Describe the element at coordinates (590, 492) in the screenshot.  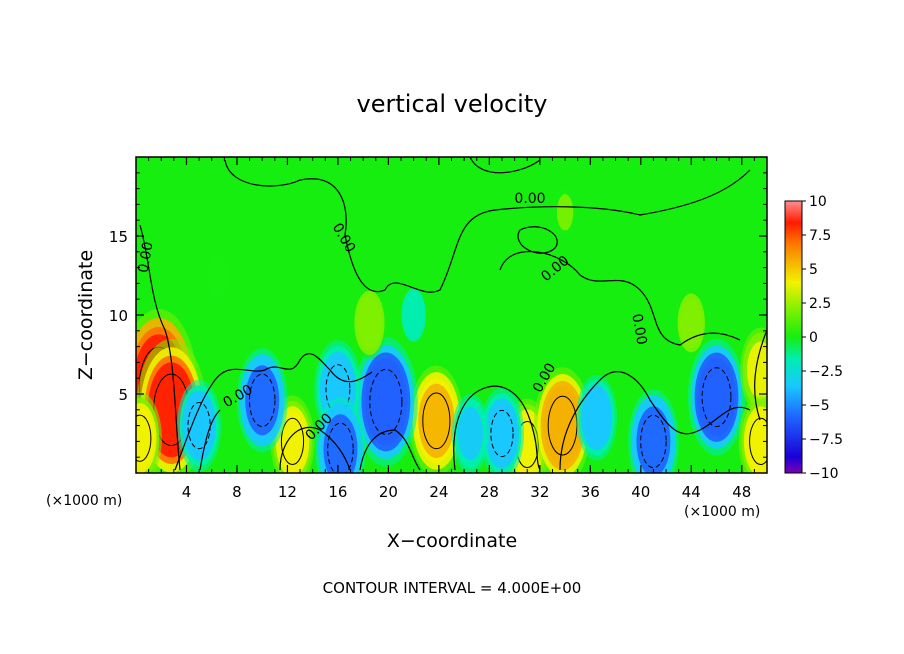
I see `x-tick-label: 36` at that location.